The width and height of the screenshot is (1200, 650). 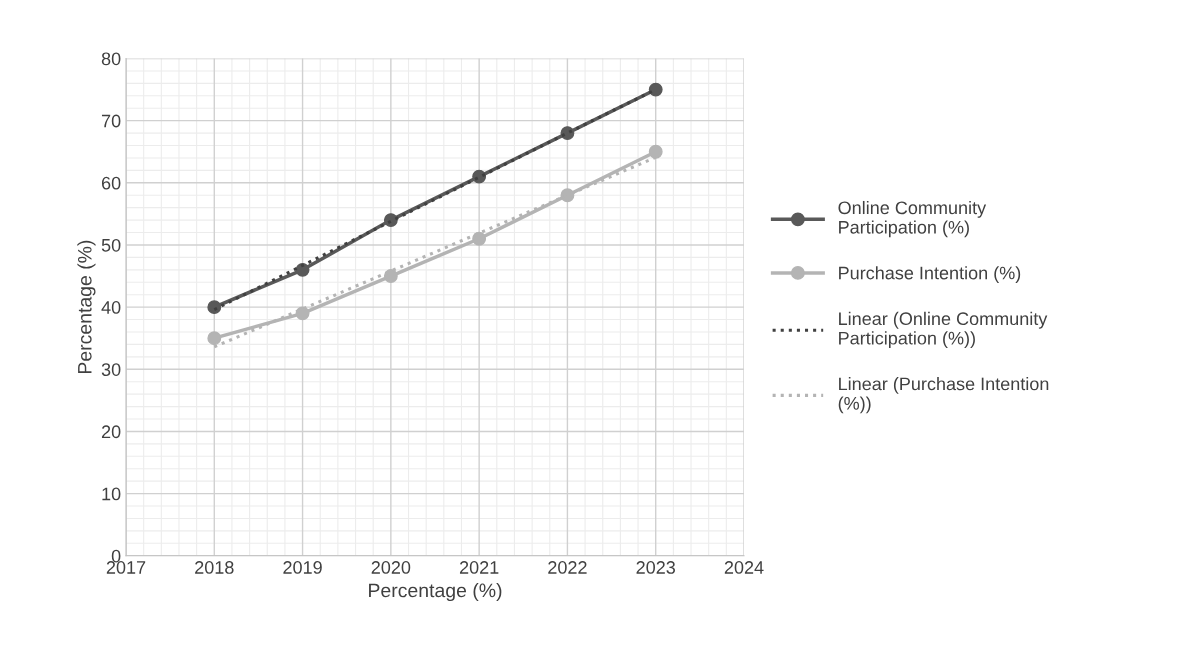 What do you see at coordinates (116, 556) in the screenshot?
I see `y-tick-label: 0` at bounding box center [116, 556].